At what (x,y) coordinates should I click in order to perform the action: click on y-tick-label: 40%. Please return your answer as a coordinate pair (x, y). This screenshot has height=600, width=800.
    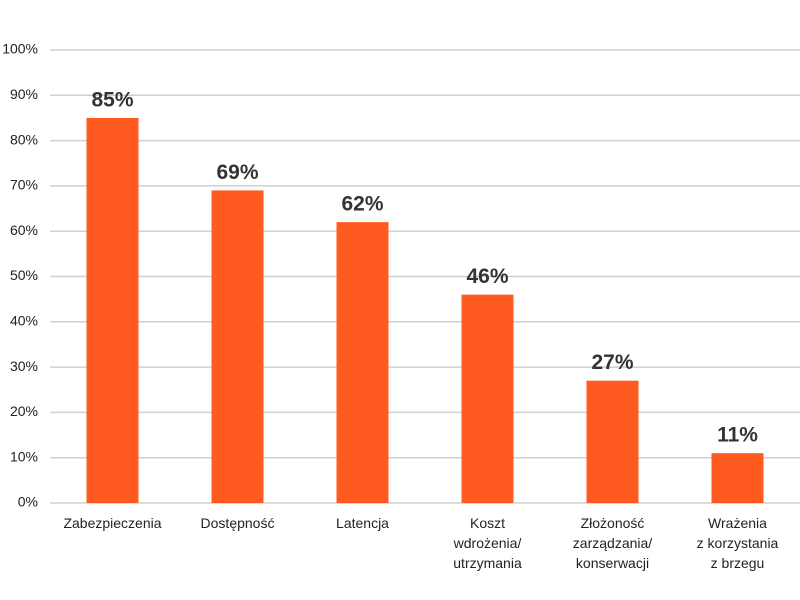
    Looking at the image, I should click on (24, 321).